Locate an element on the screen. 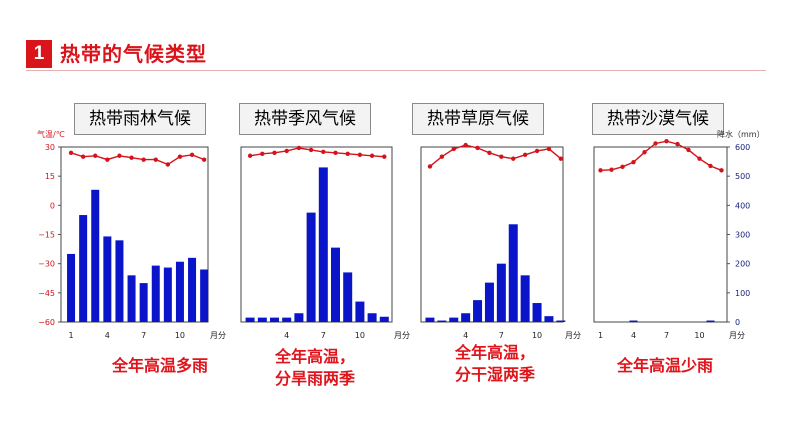  temperature-point-dec is located at coordinates (204, 159).